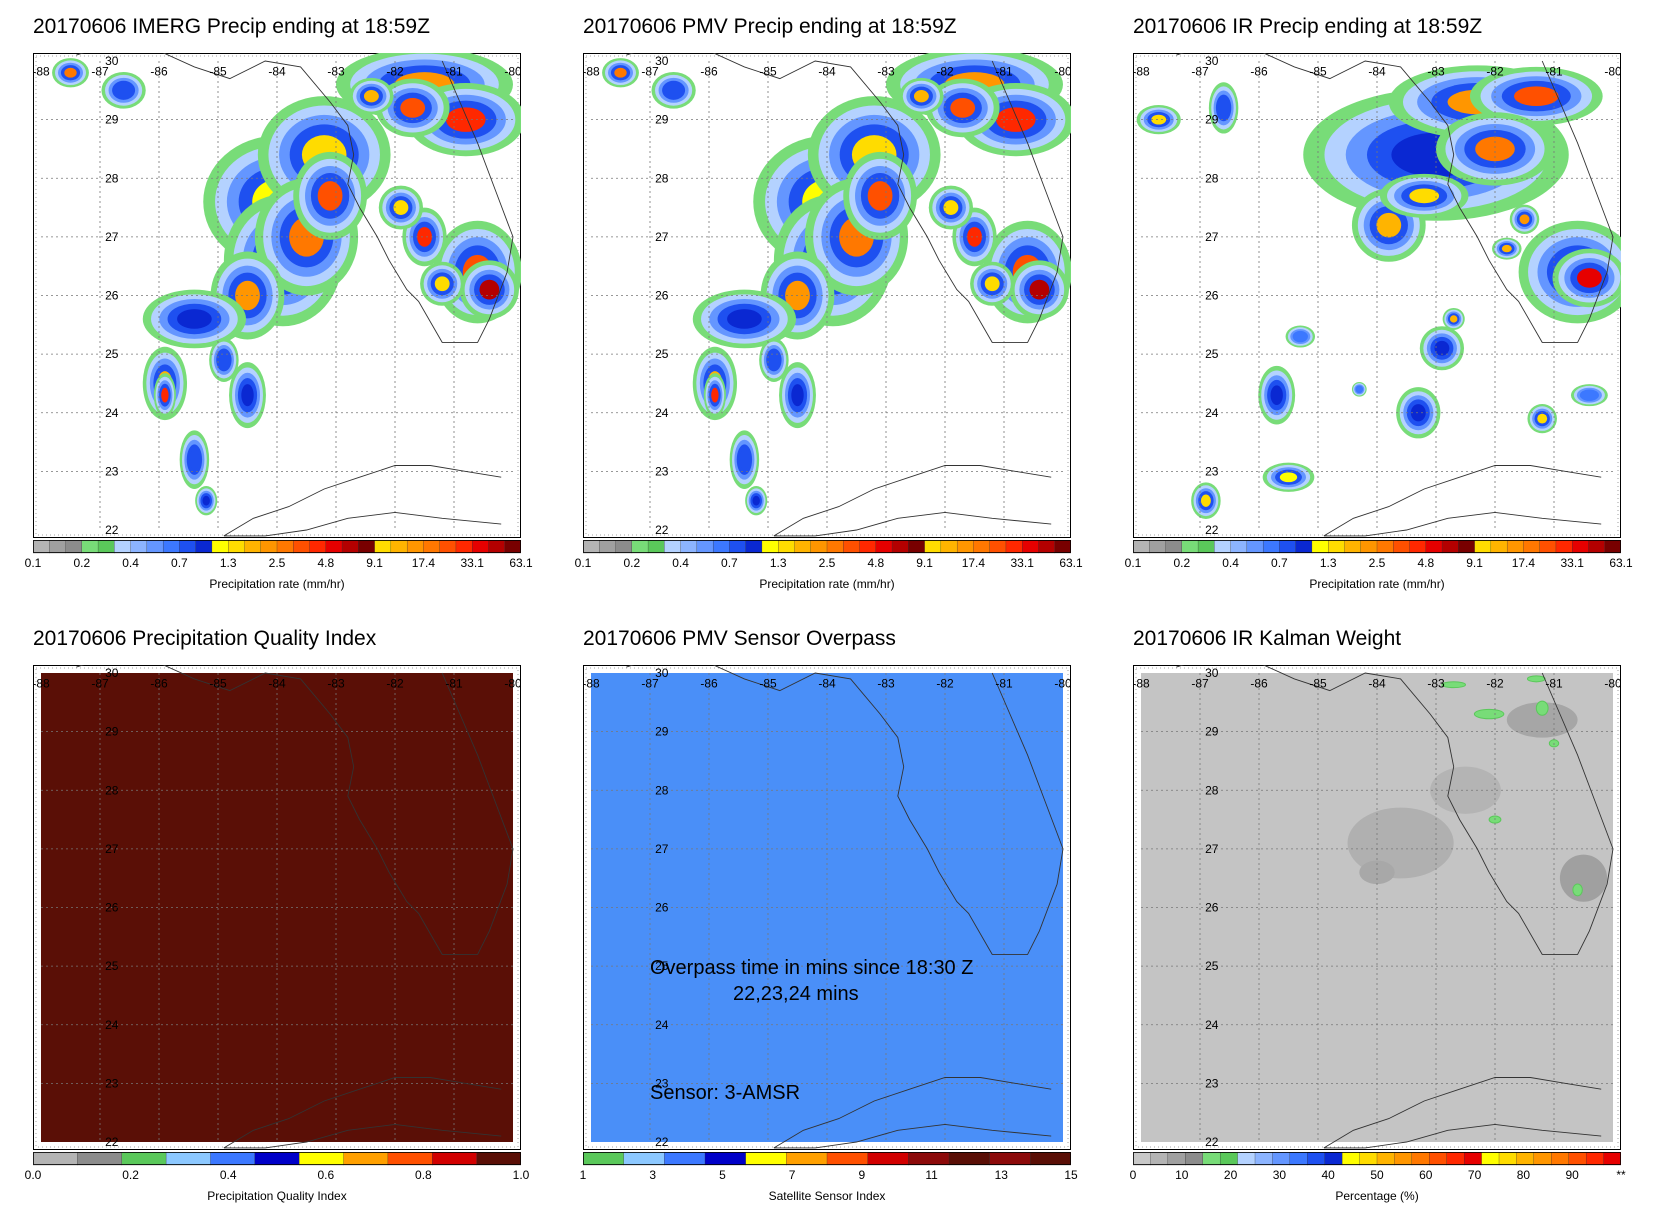 The image size is (1653, 1227). I want to click on lat-tick-label: 22, so click(112, 530).